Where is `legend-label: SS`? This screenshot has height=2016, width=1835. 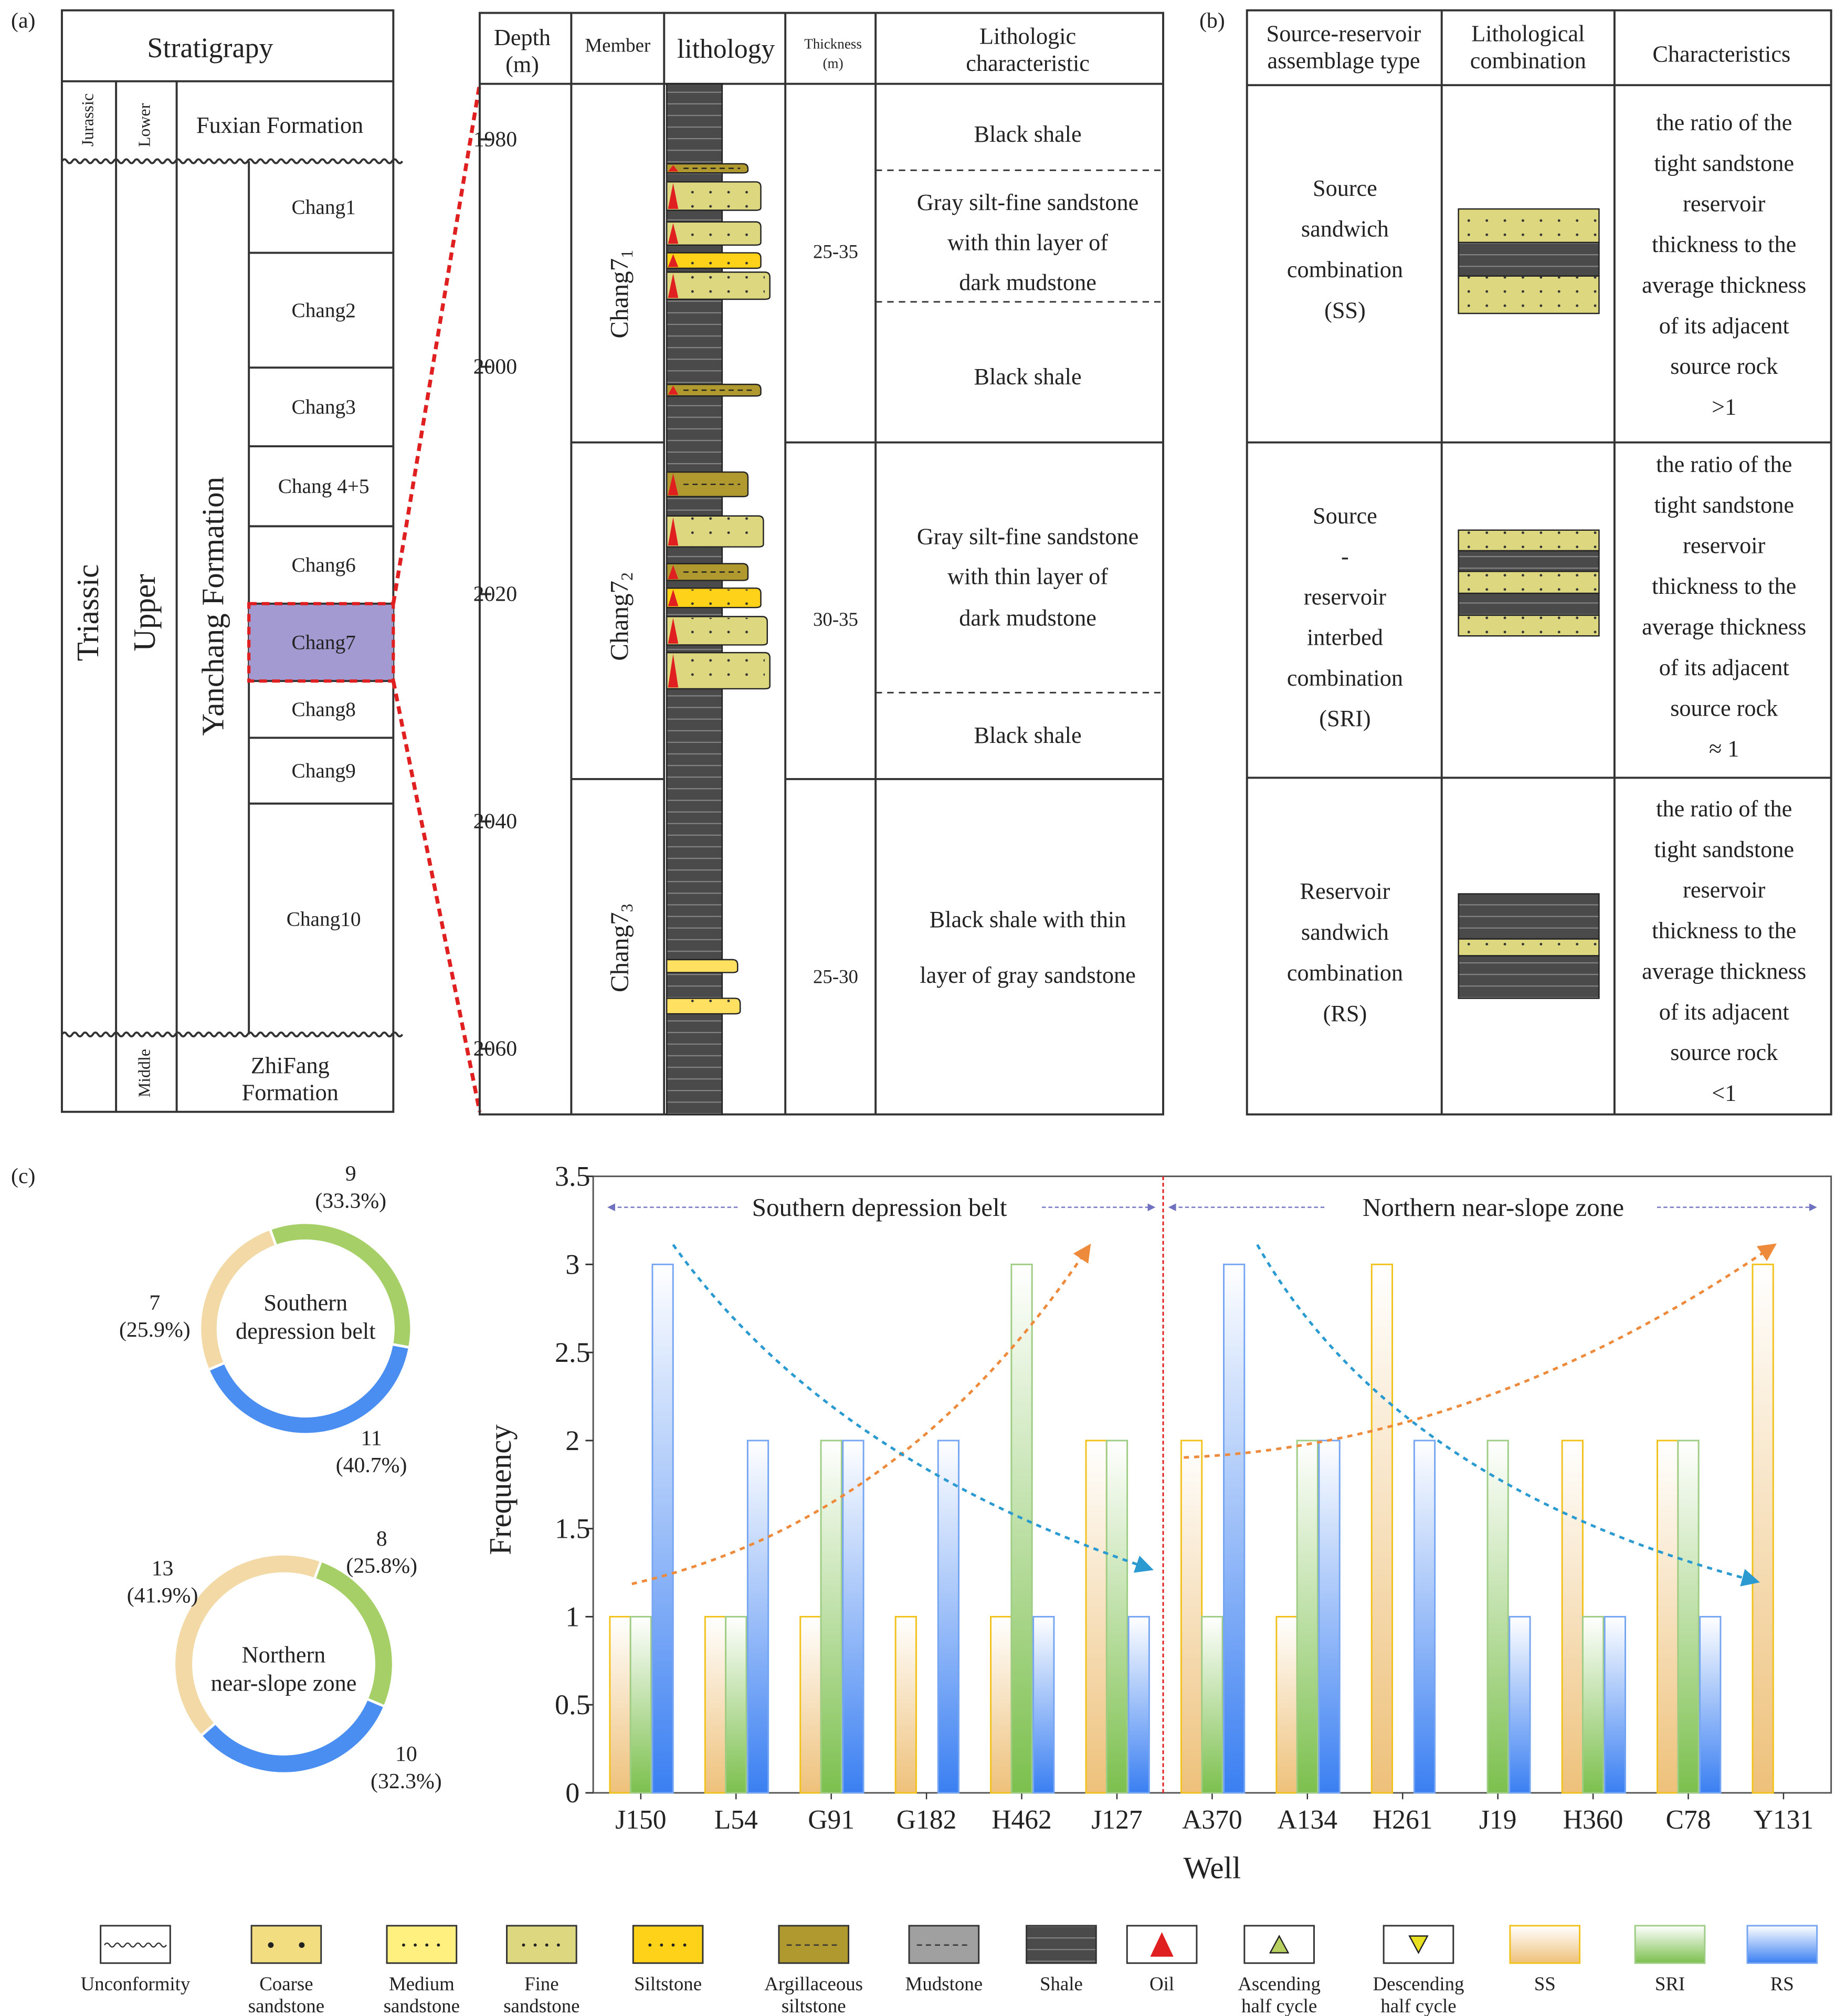 legend-label: SS is located at coordinates (1545, 1983).